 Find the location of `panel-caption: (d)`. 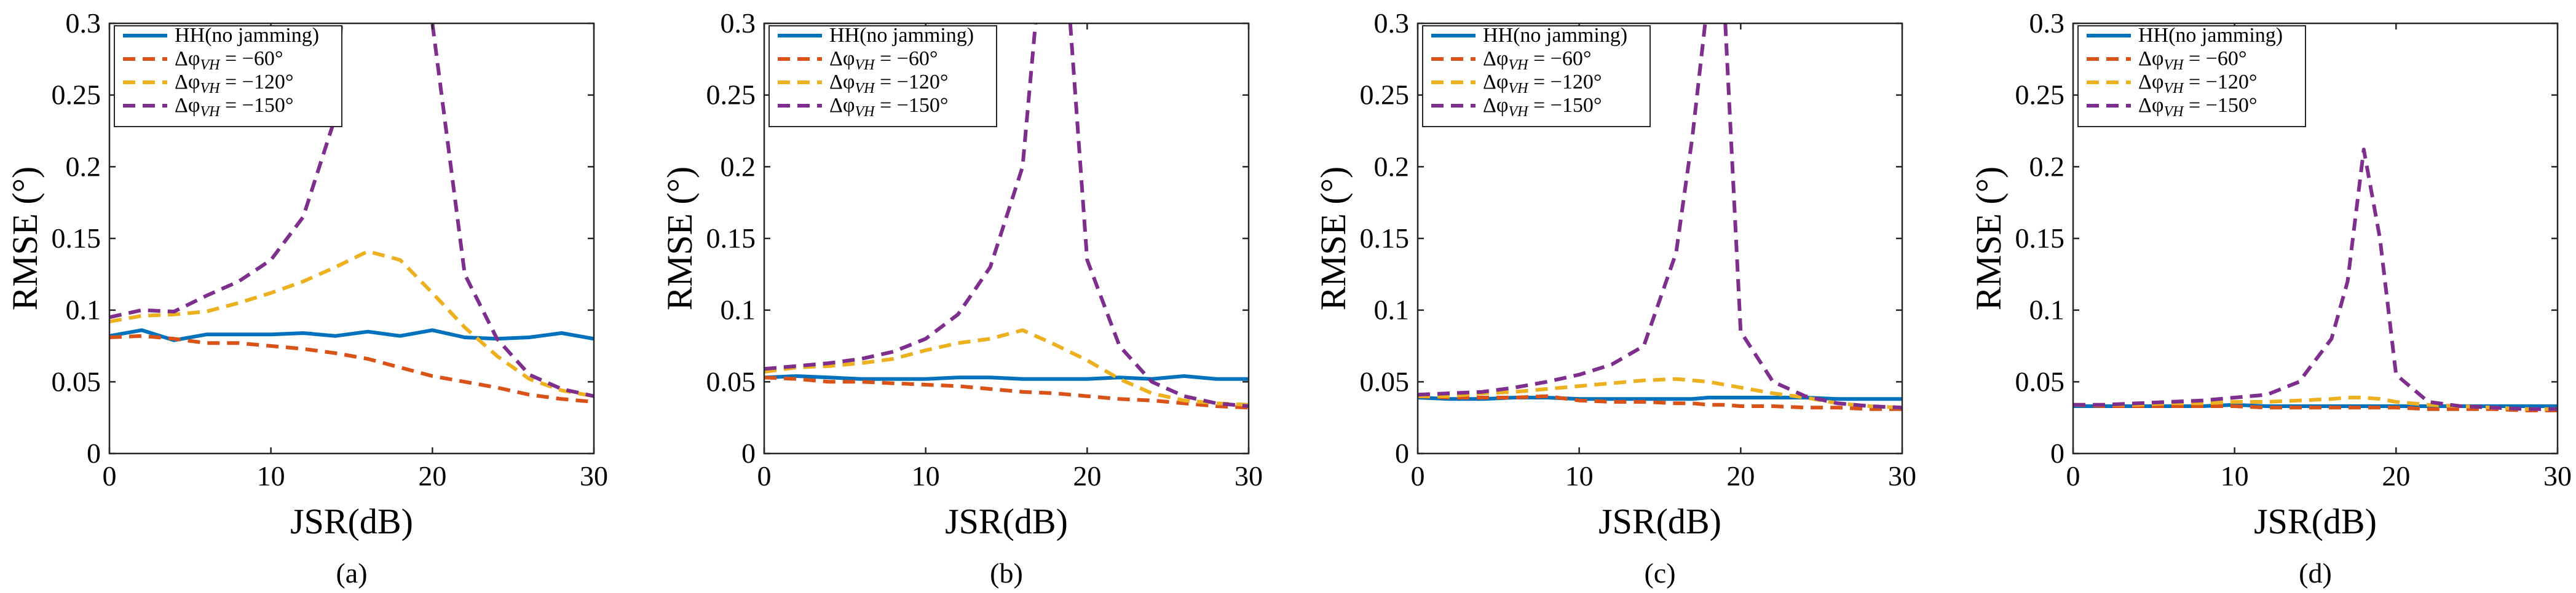

panel-caption: (d) is located at coordinates (2315, 573).